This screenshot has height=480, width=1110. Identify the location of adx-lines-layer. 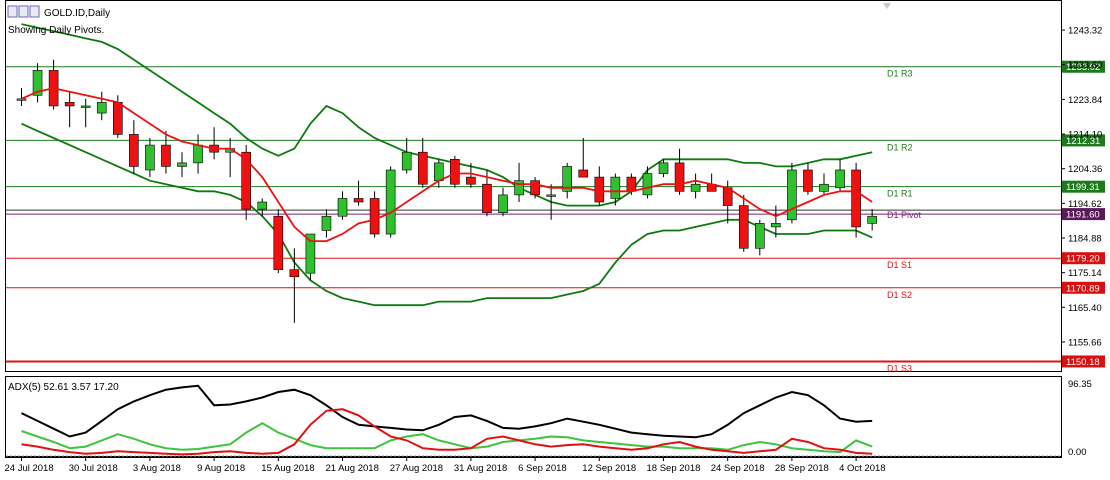
(533, 420).